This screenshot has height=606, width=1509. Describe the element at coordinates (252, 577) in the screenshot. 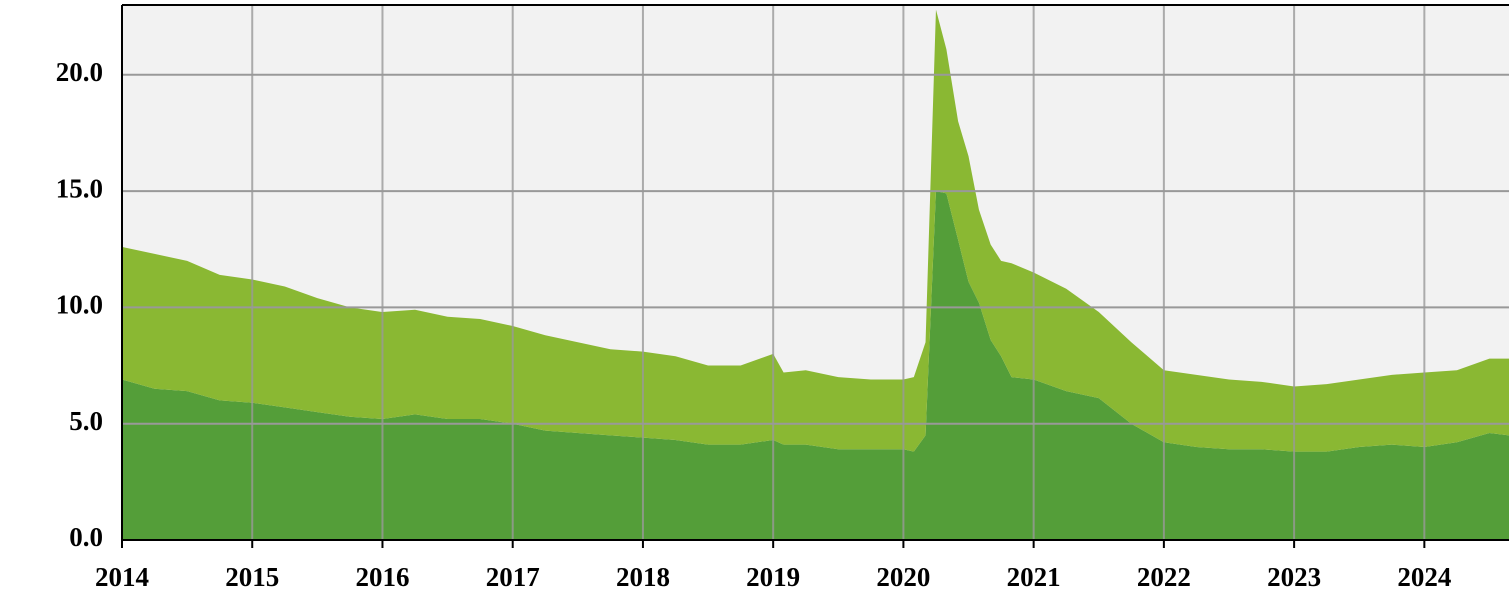

I see `x-tick-label: 2015` at that location.